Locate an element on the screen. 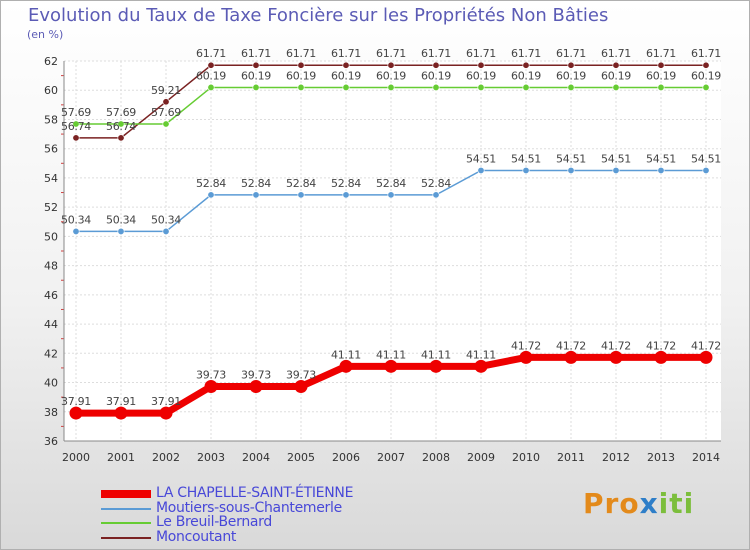 The width and height of the screenshot is (750, 550). x-tick-label: 2014 is located at coordinates (706, 457).